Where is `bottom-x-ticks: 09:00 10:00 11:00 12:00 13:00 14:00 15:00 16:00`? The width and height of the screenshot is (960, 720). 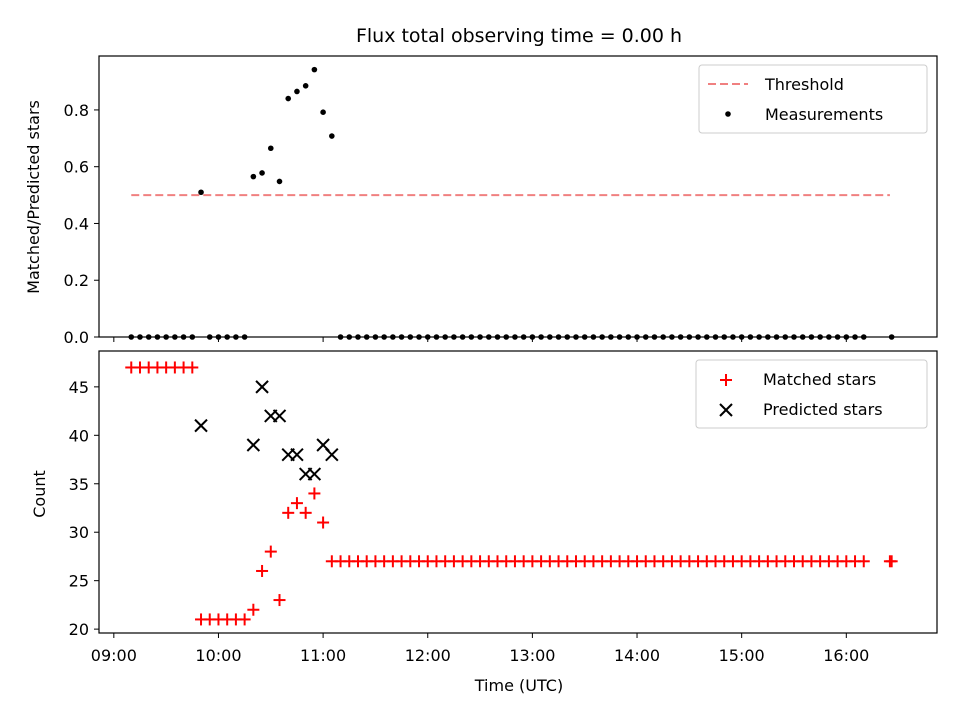
bottom-x-ticks: 09:00 10:00 11:00 12:00 13:00 14:00 15:00 16:00 is located at coordinates (480, 649).